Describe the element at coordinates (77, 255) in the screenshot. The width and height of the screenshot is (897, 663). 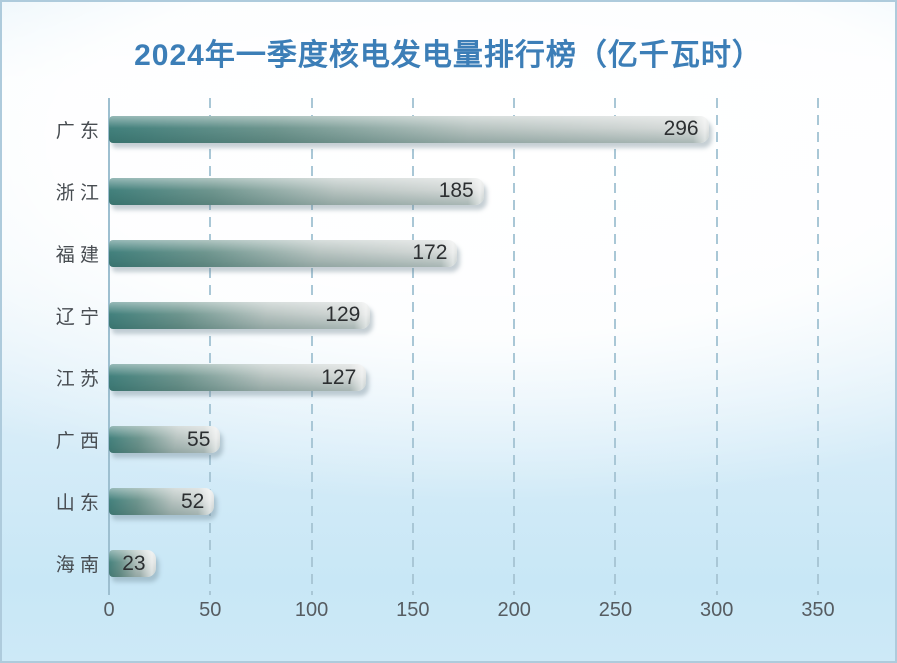
I see `category-label: 福 建` at that location.